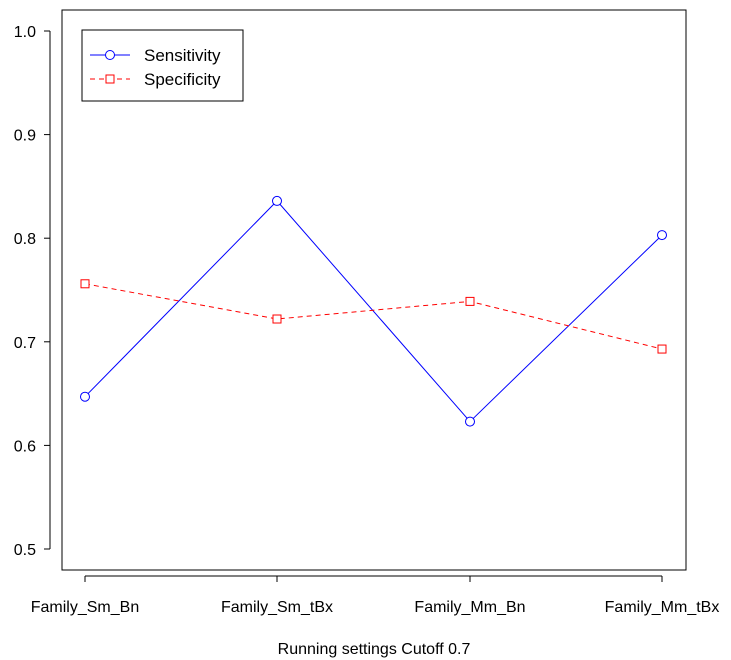 This screenshot has width=731, height=660. What do you see at coordinates (469, 607) in the screenshot?
I see `x-tick-label: Family_Mm_Bn` at bounding box center [469, 607].